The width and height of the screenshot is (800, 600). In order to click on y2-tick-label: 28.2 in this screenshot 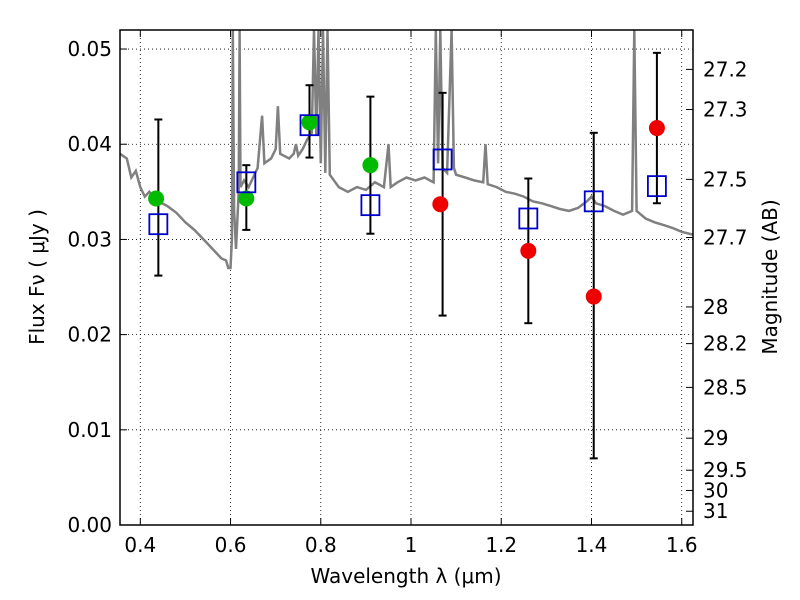, I will do `click(725, 344)`.